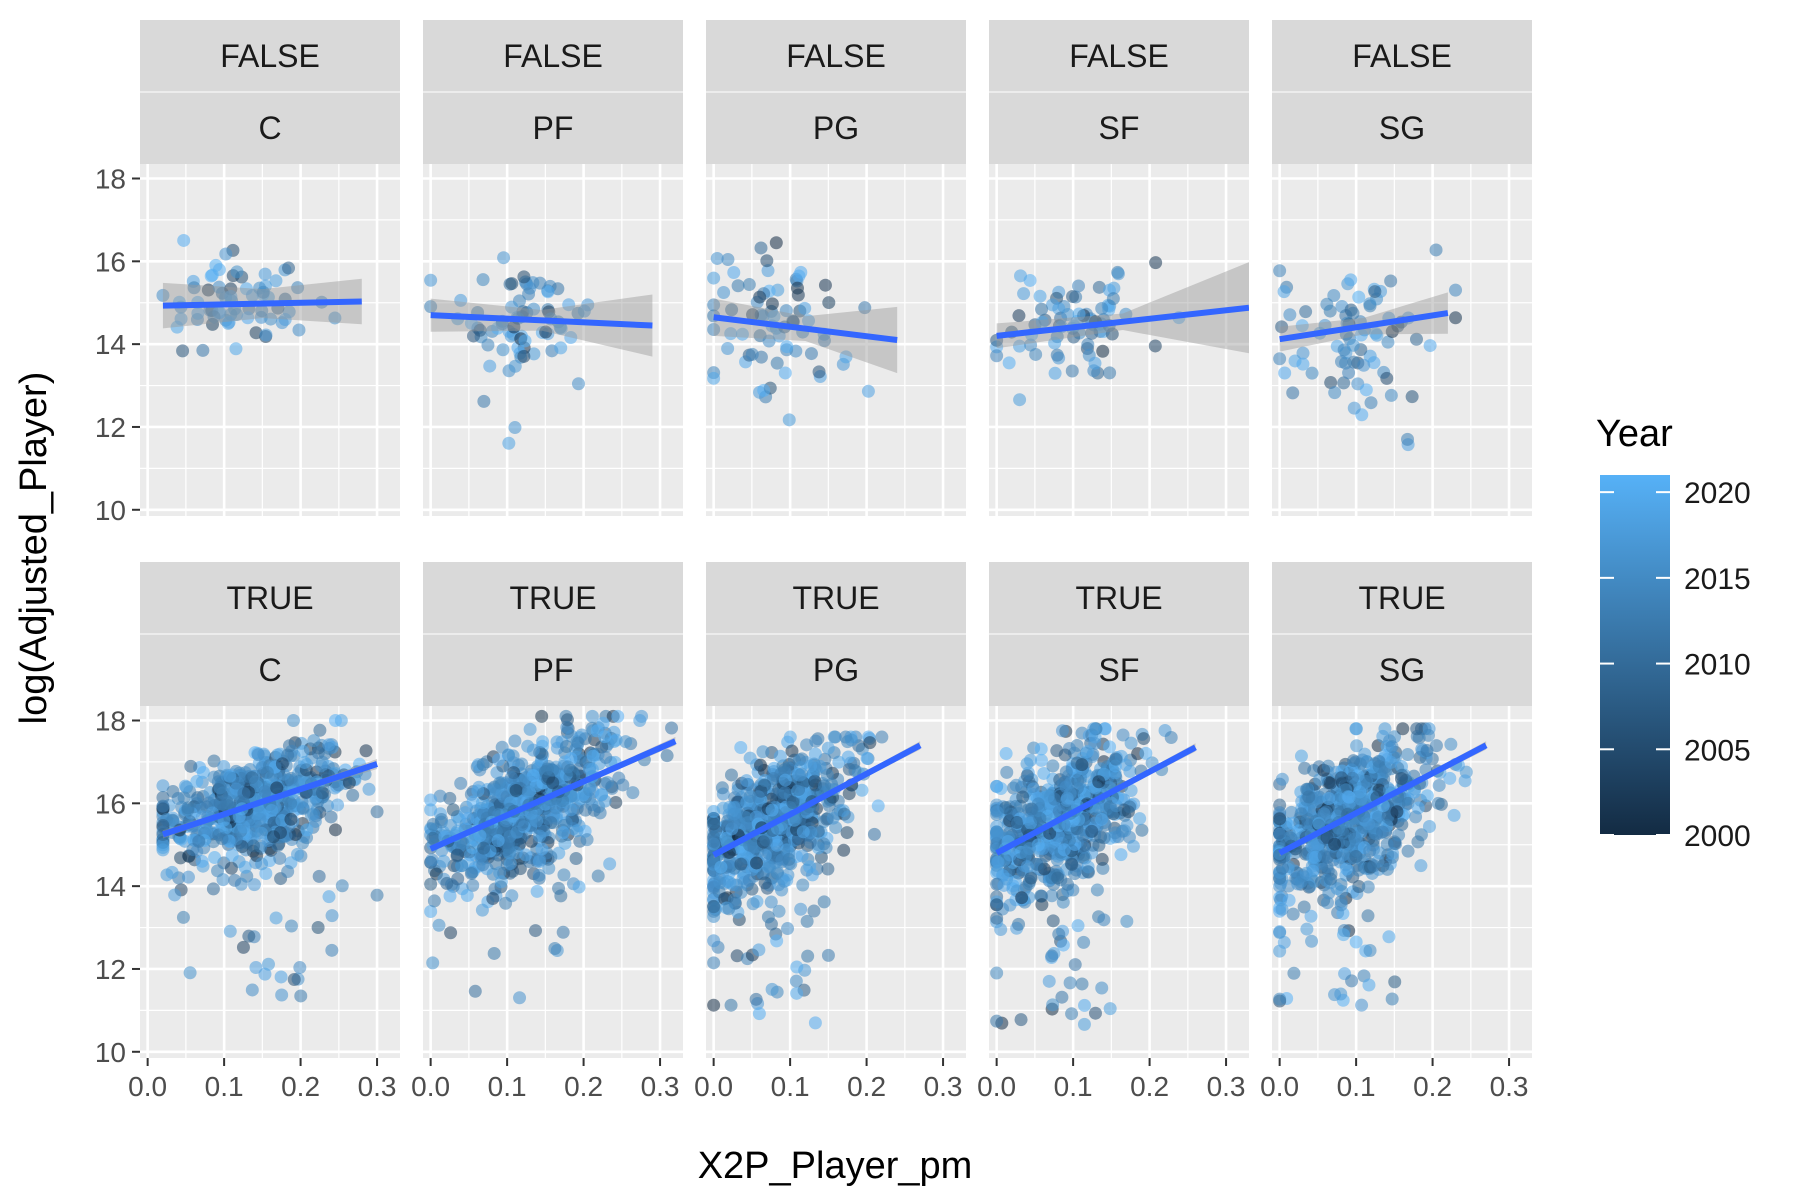 Image resolution: width=1800 pixels, height=1200 pixels. What do you see at coordinates (1073, 1086) in the screenshot?
I see `x-tick-label: 0.1` at bounding box center [1073, 1086].